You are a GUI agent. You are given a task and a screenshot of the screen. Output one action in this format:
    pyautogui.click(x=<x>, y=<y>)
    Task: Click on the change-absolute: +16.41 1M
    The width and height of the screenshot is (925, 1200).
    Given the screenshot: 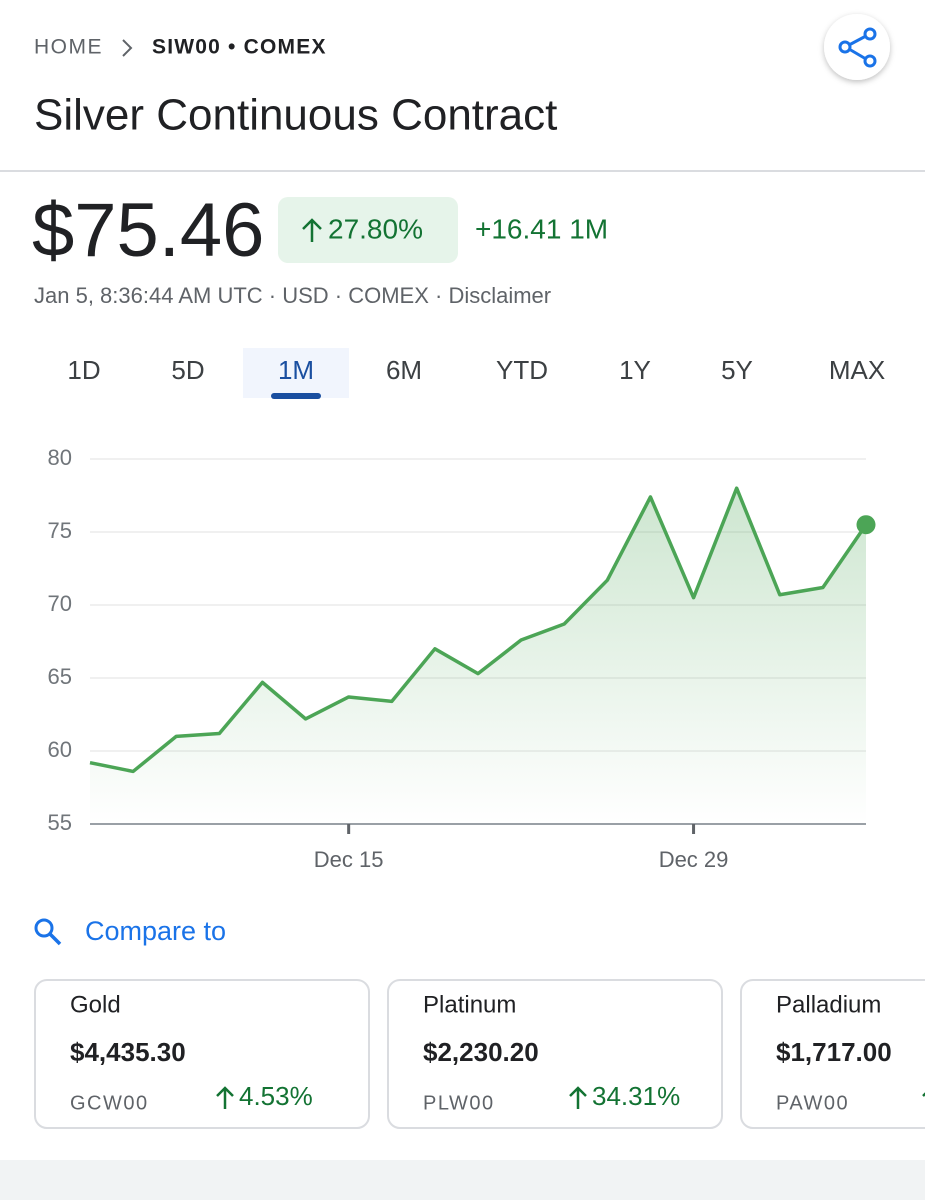 What is the action you would take?
    pyautogui.click(x=541, y=228)
    